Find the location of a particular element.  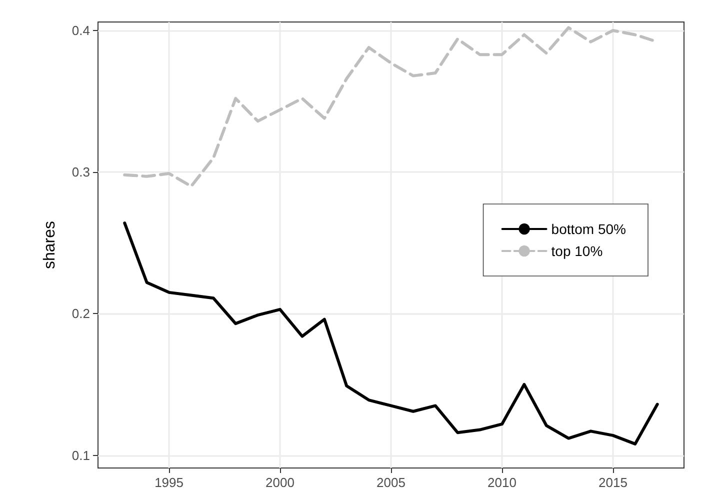

y-tick-label: 0.2 is located at coordinates (81, 314).